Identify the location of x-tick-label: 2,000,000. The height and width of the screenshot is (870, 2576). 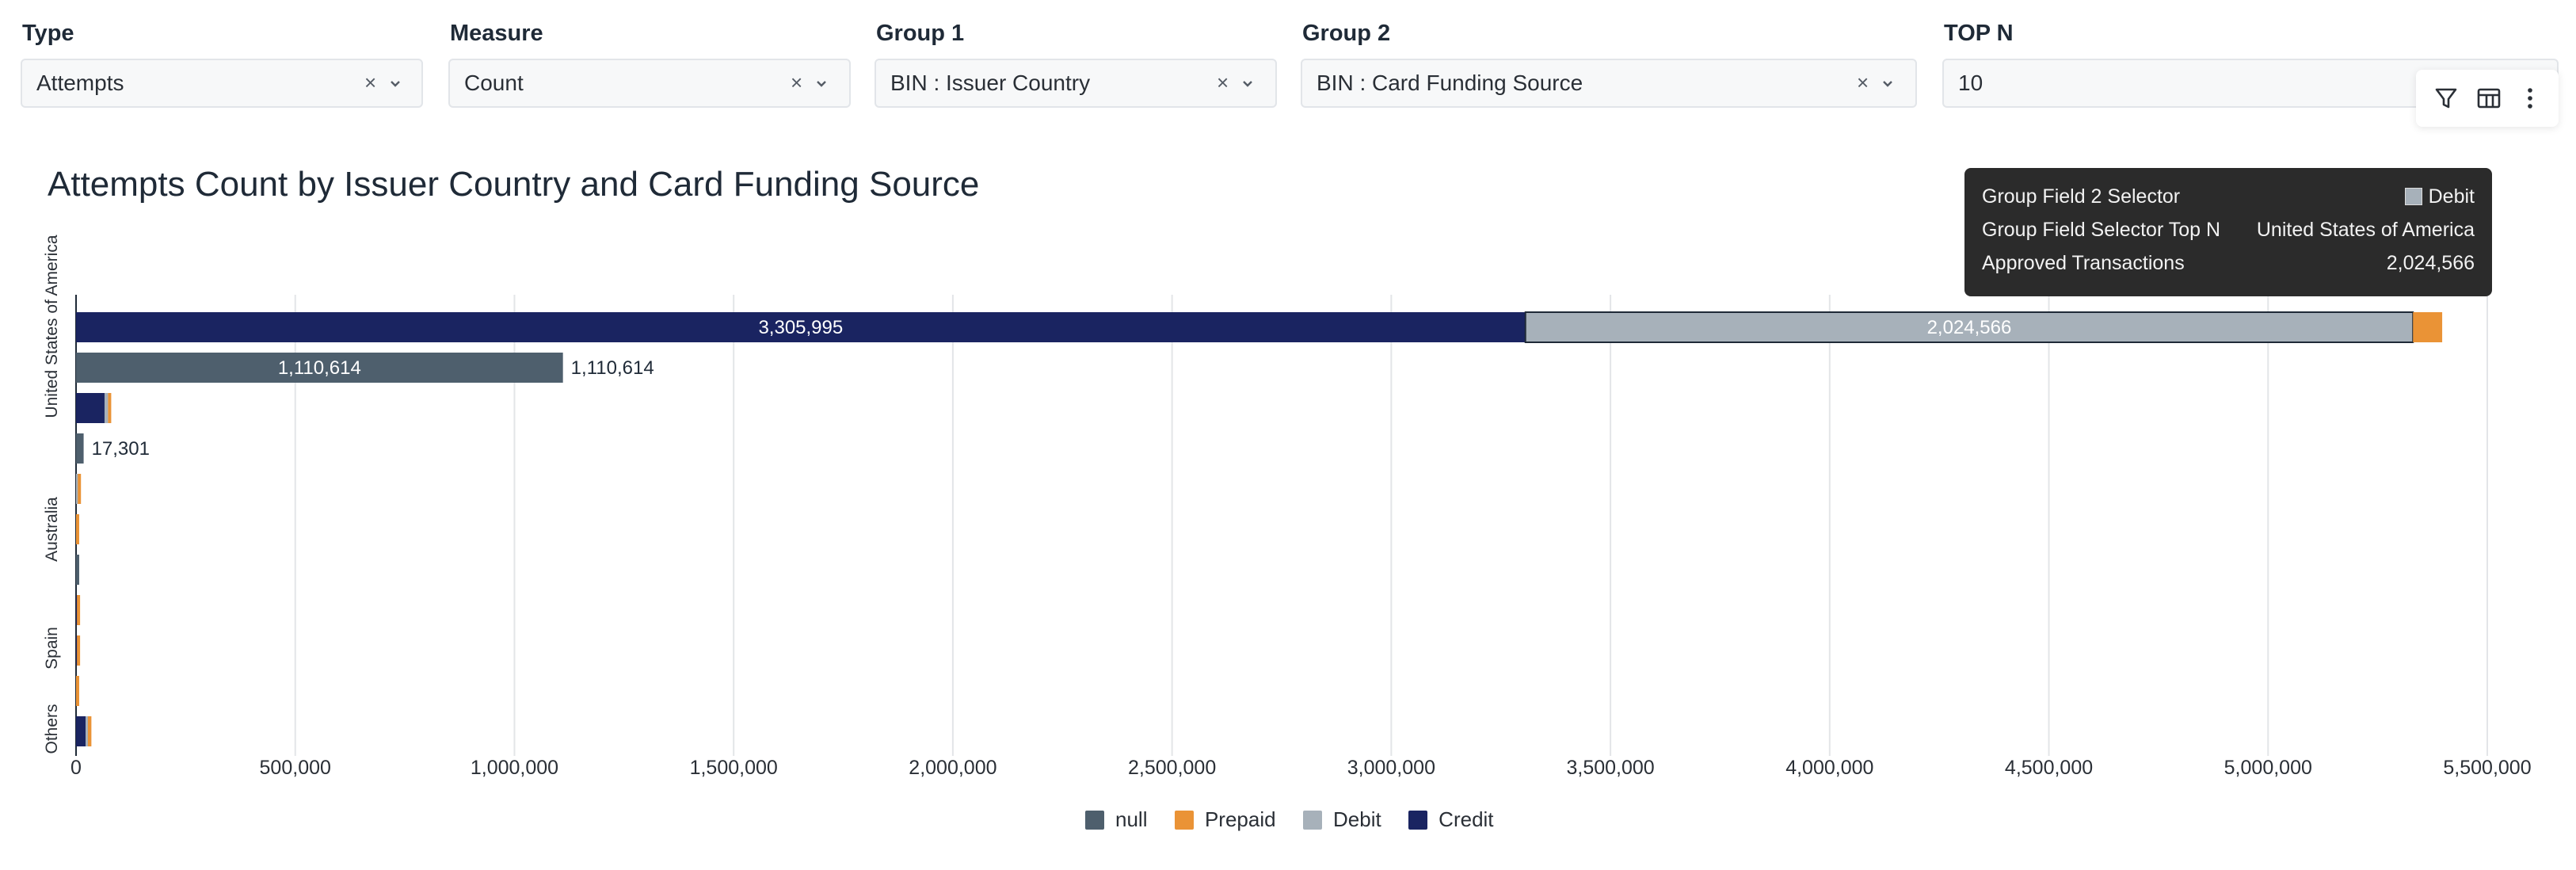
(952, 768).